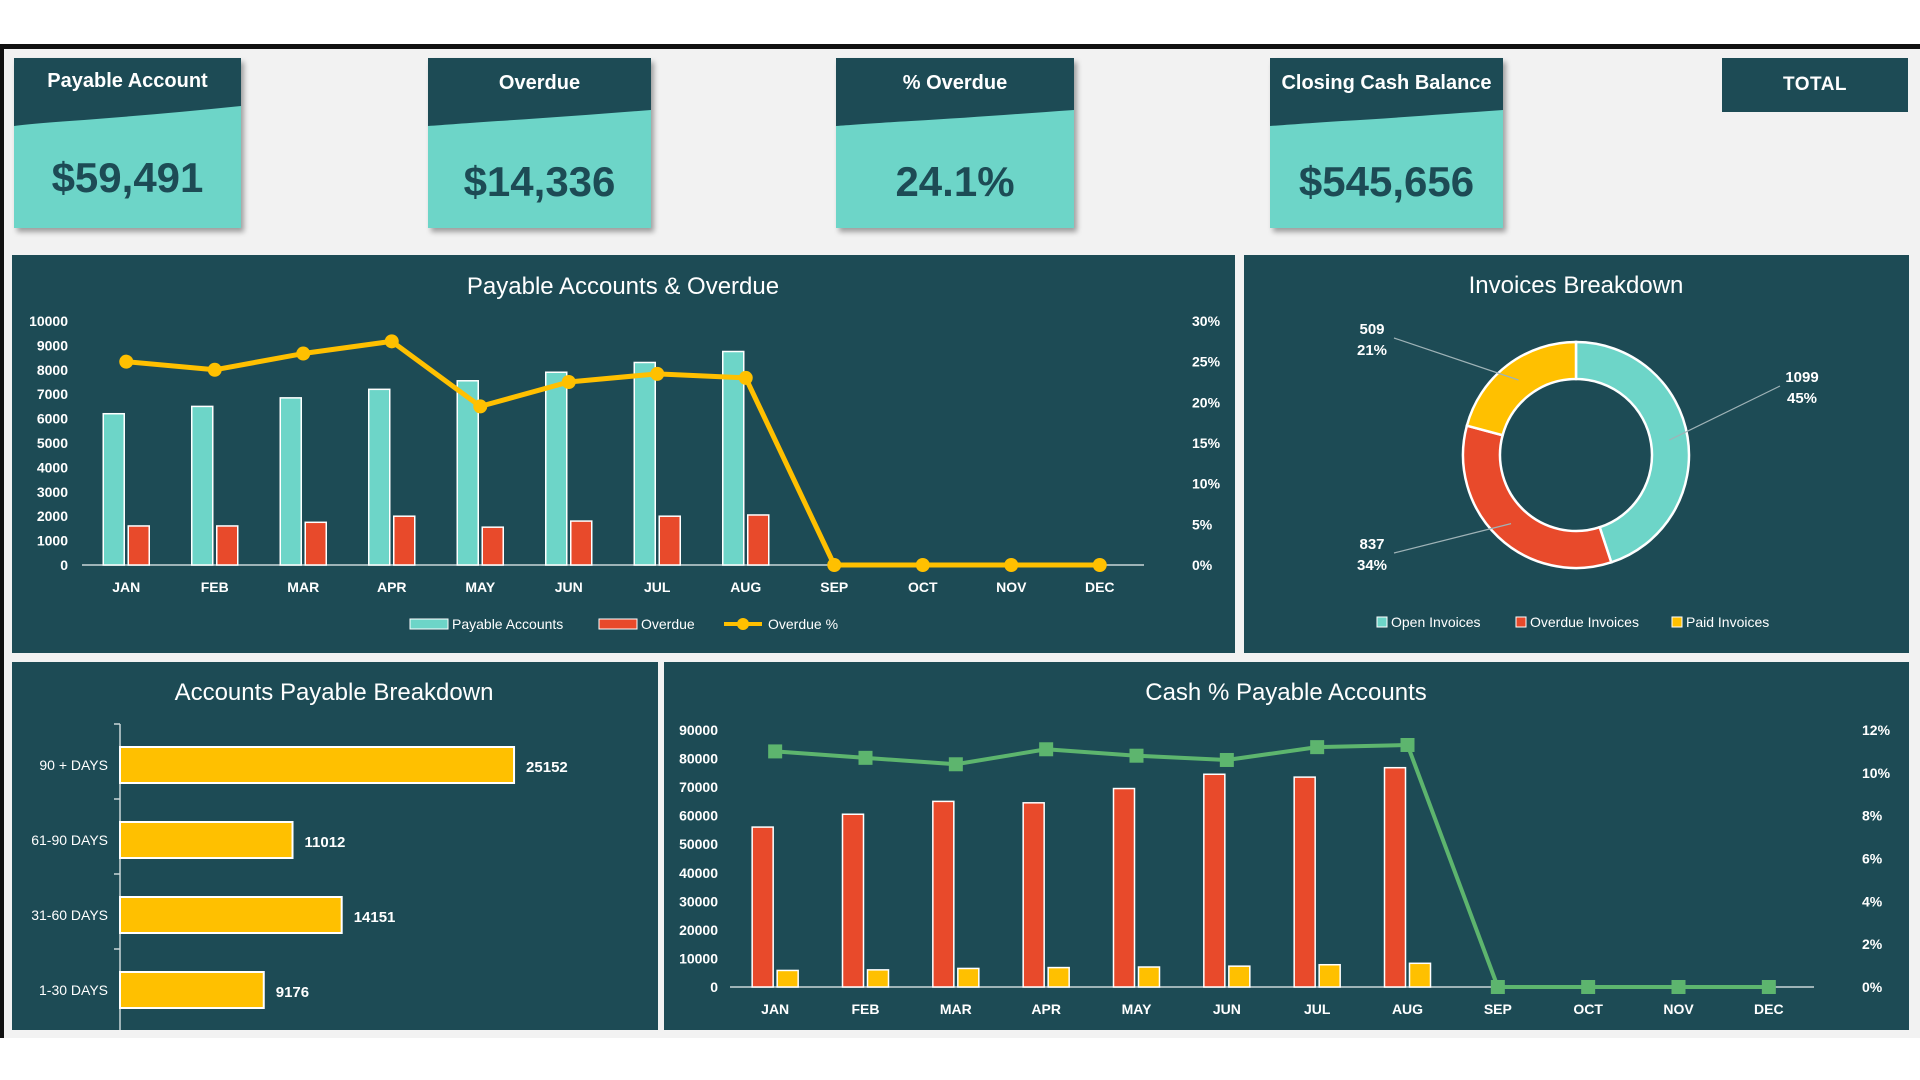 This screenshot has width=1920, height=1080. I want to click on chart-title: Payable Accounts & Overdue, so click(623, 286).